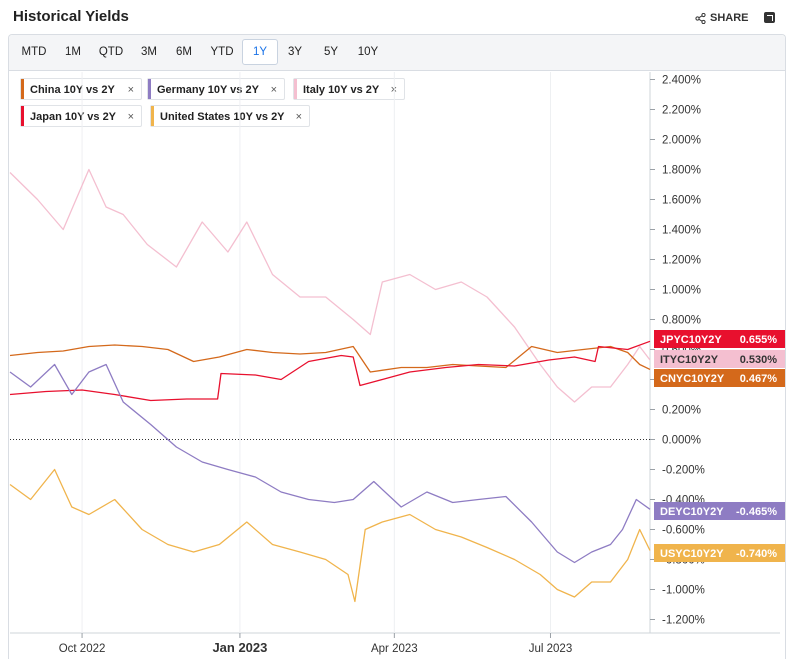 The image size is (786, 659). Describe the element at coordinates (769, 17) in the screenshot. I see `expand-icon` at that location.